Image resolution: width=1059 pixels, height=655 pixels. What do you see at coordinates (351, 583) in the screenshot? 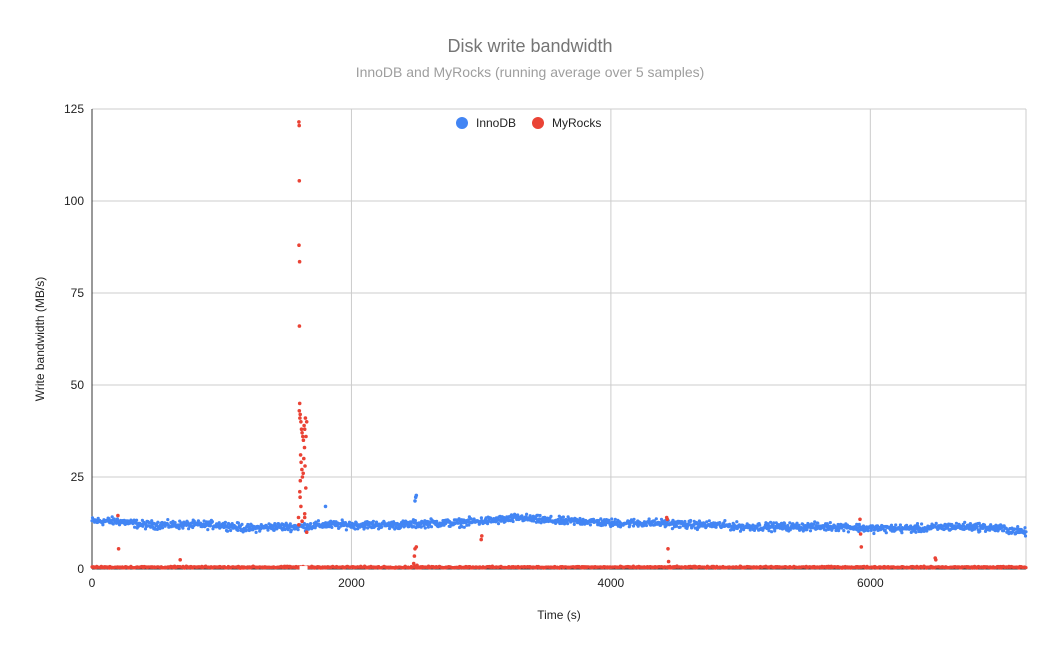
I see `x-tick-label: 2000` at bounding box center [351, 583].